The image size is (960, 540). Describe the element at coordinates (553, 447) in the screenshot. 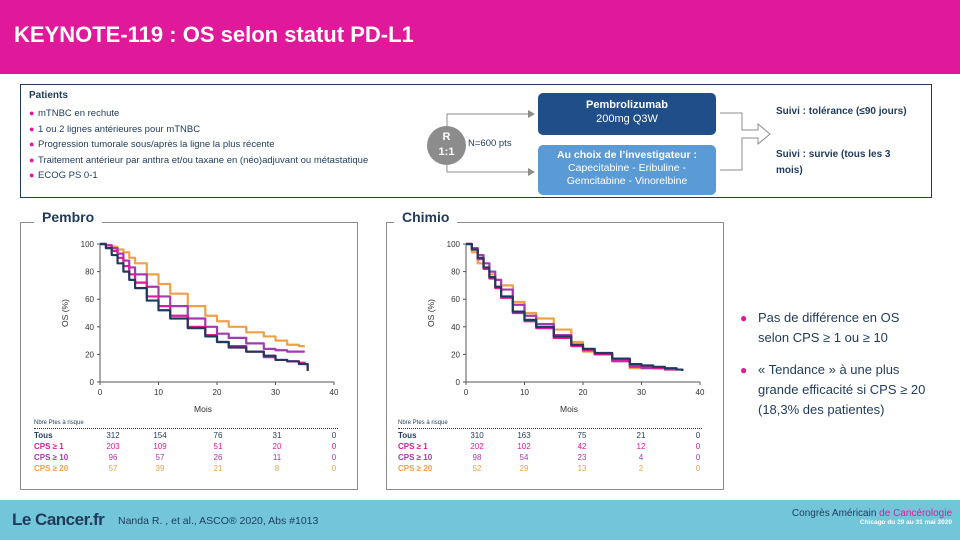

I see `risk-table-row: CPS ≥ 1 202 102 42 12 0` at that location.